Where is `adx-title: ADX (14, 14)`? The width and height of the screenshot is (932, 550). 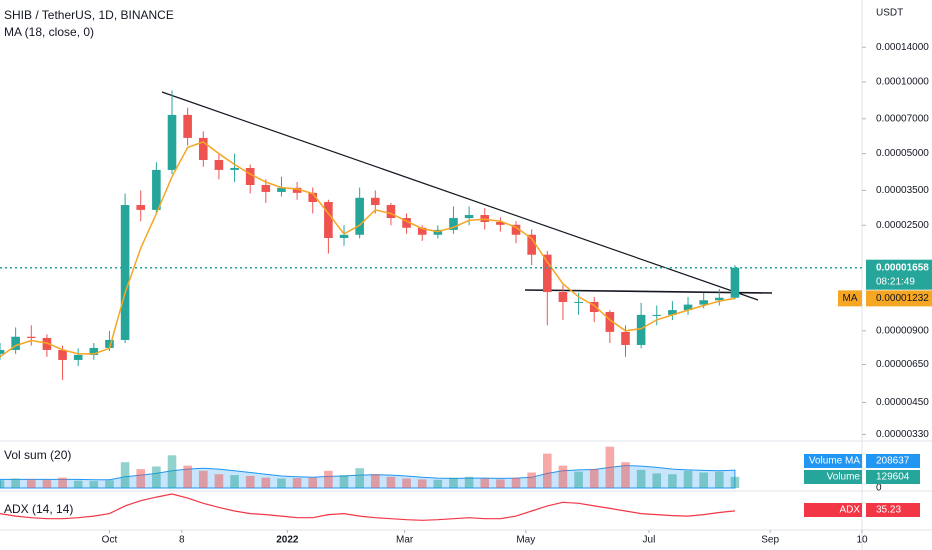 adx-title: ADX (14, 14) is located at coordinates (38, 509).